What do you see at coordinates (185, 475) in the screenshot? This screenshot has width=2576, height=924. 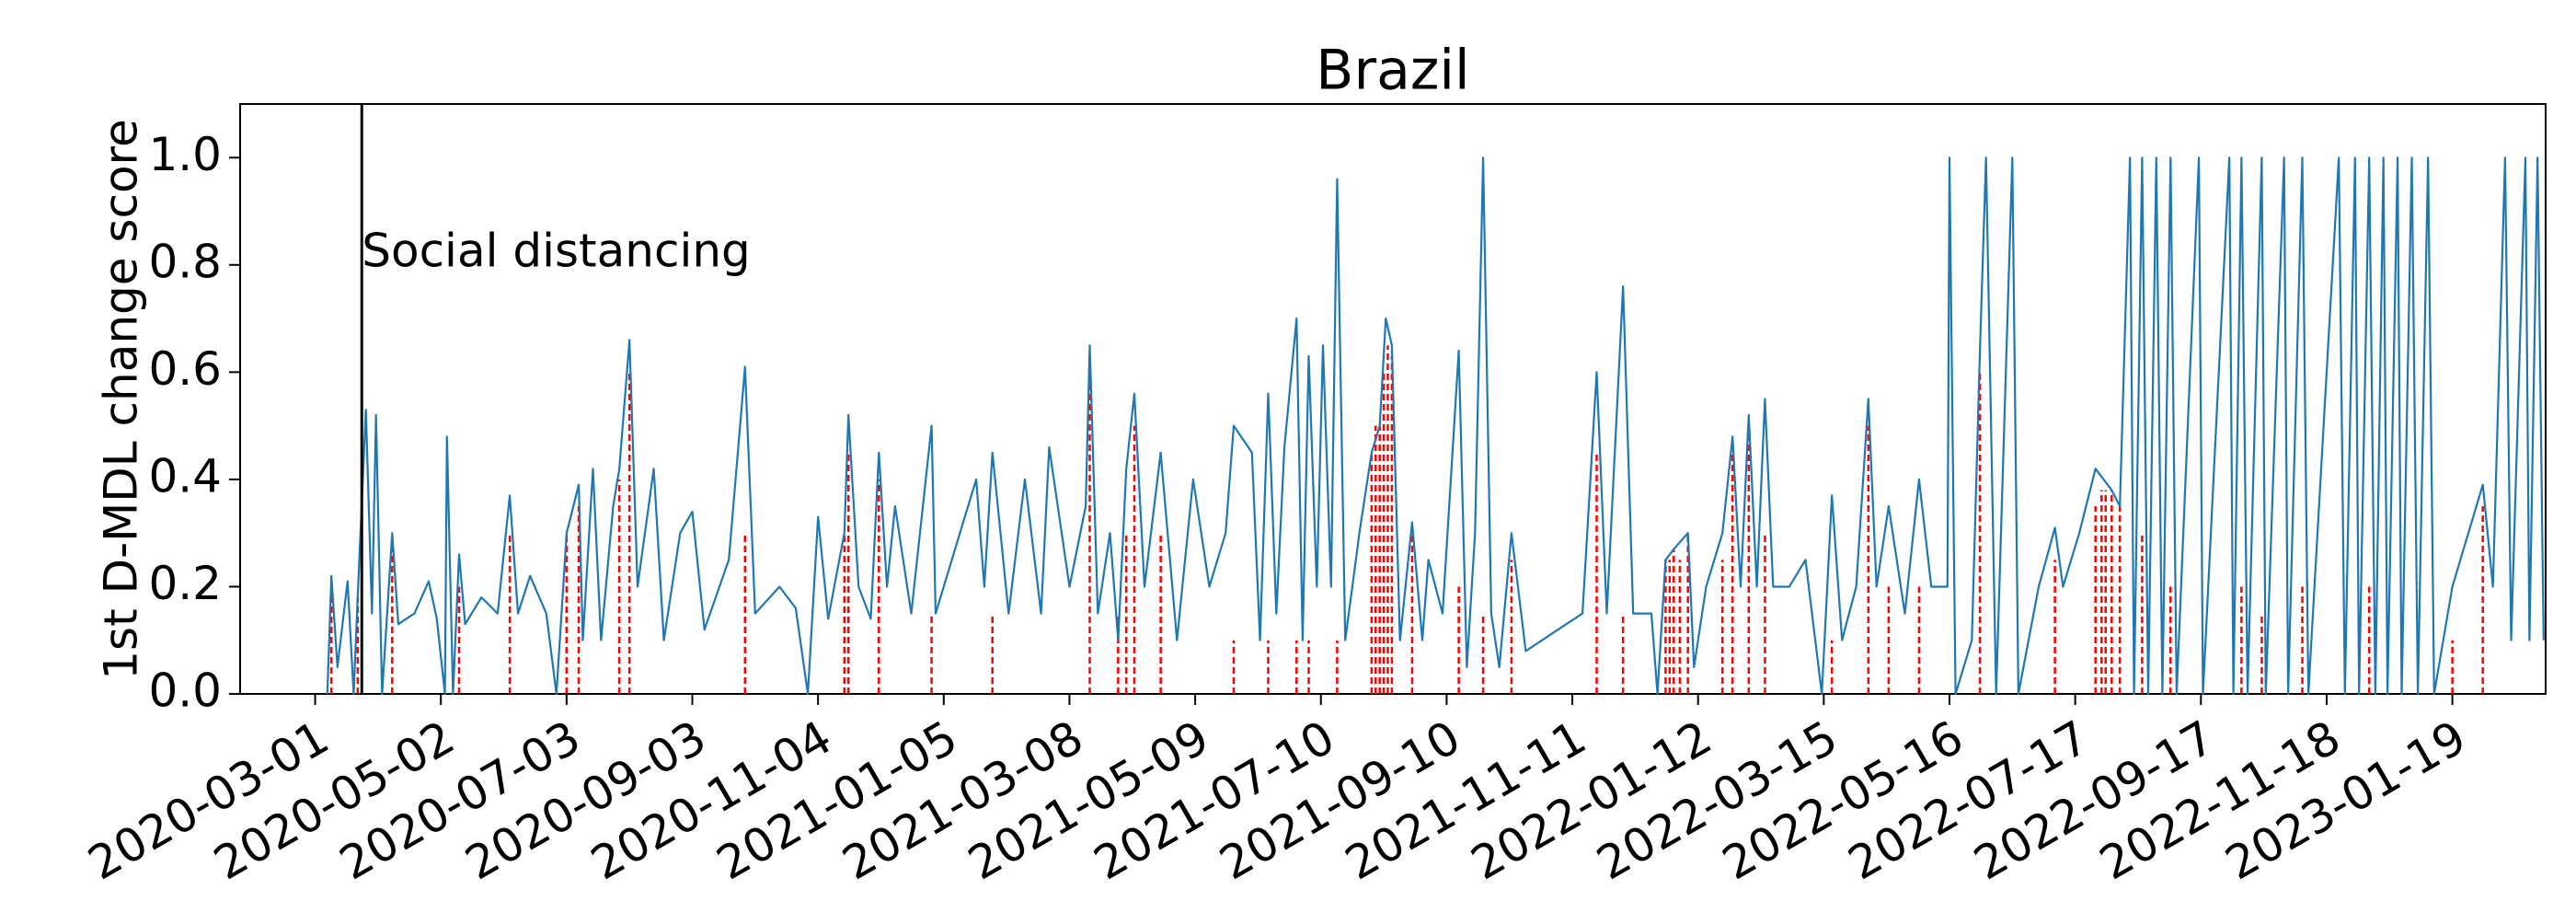 I see `y-tick-label: 0.4` at bounding box center [185, 475].